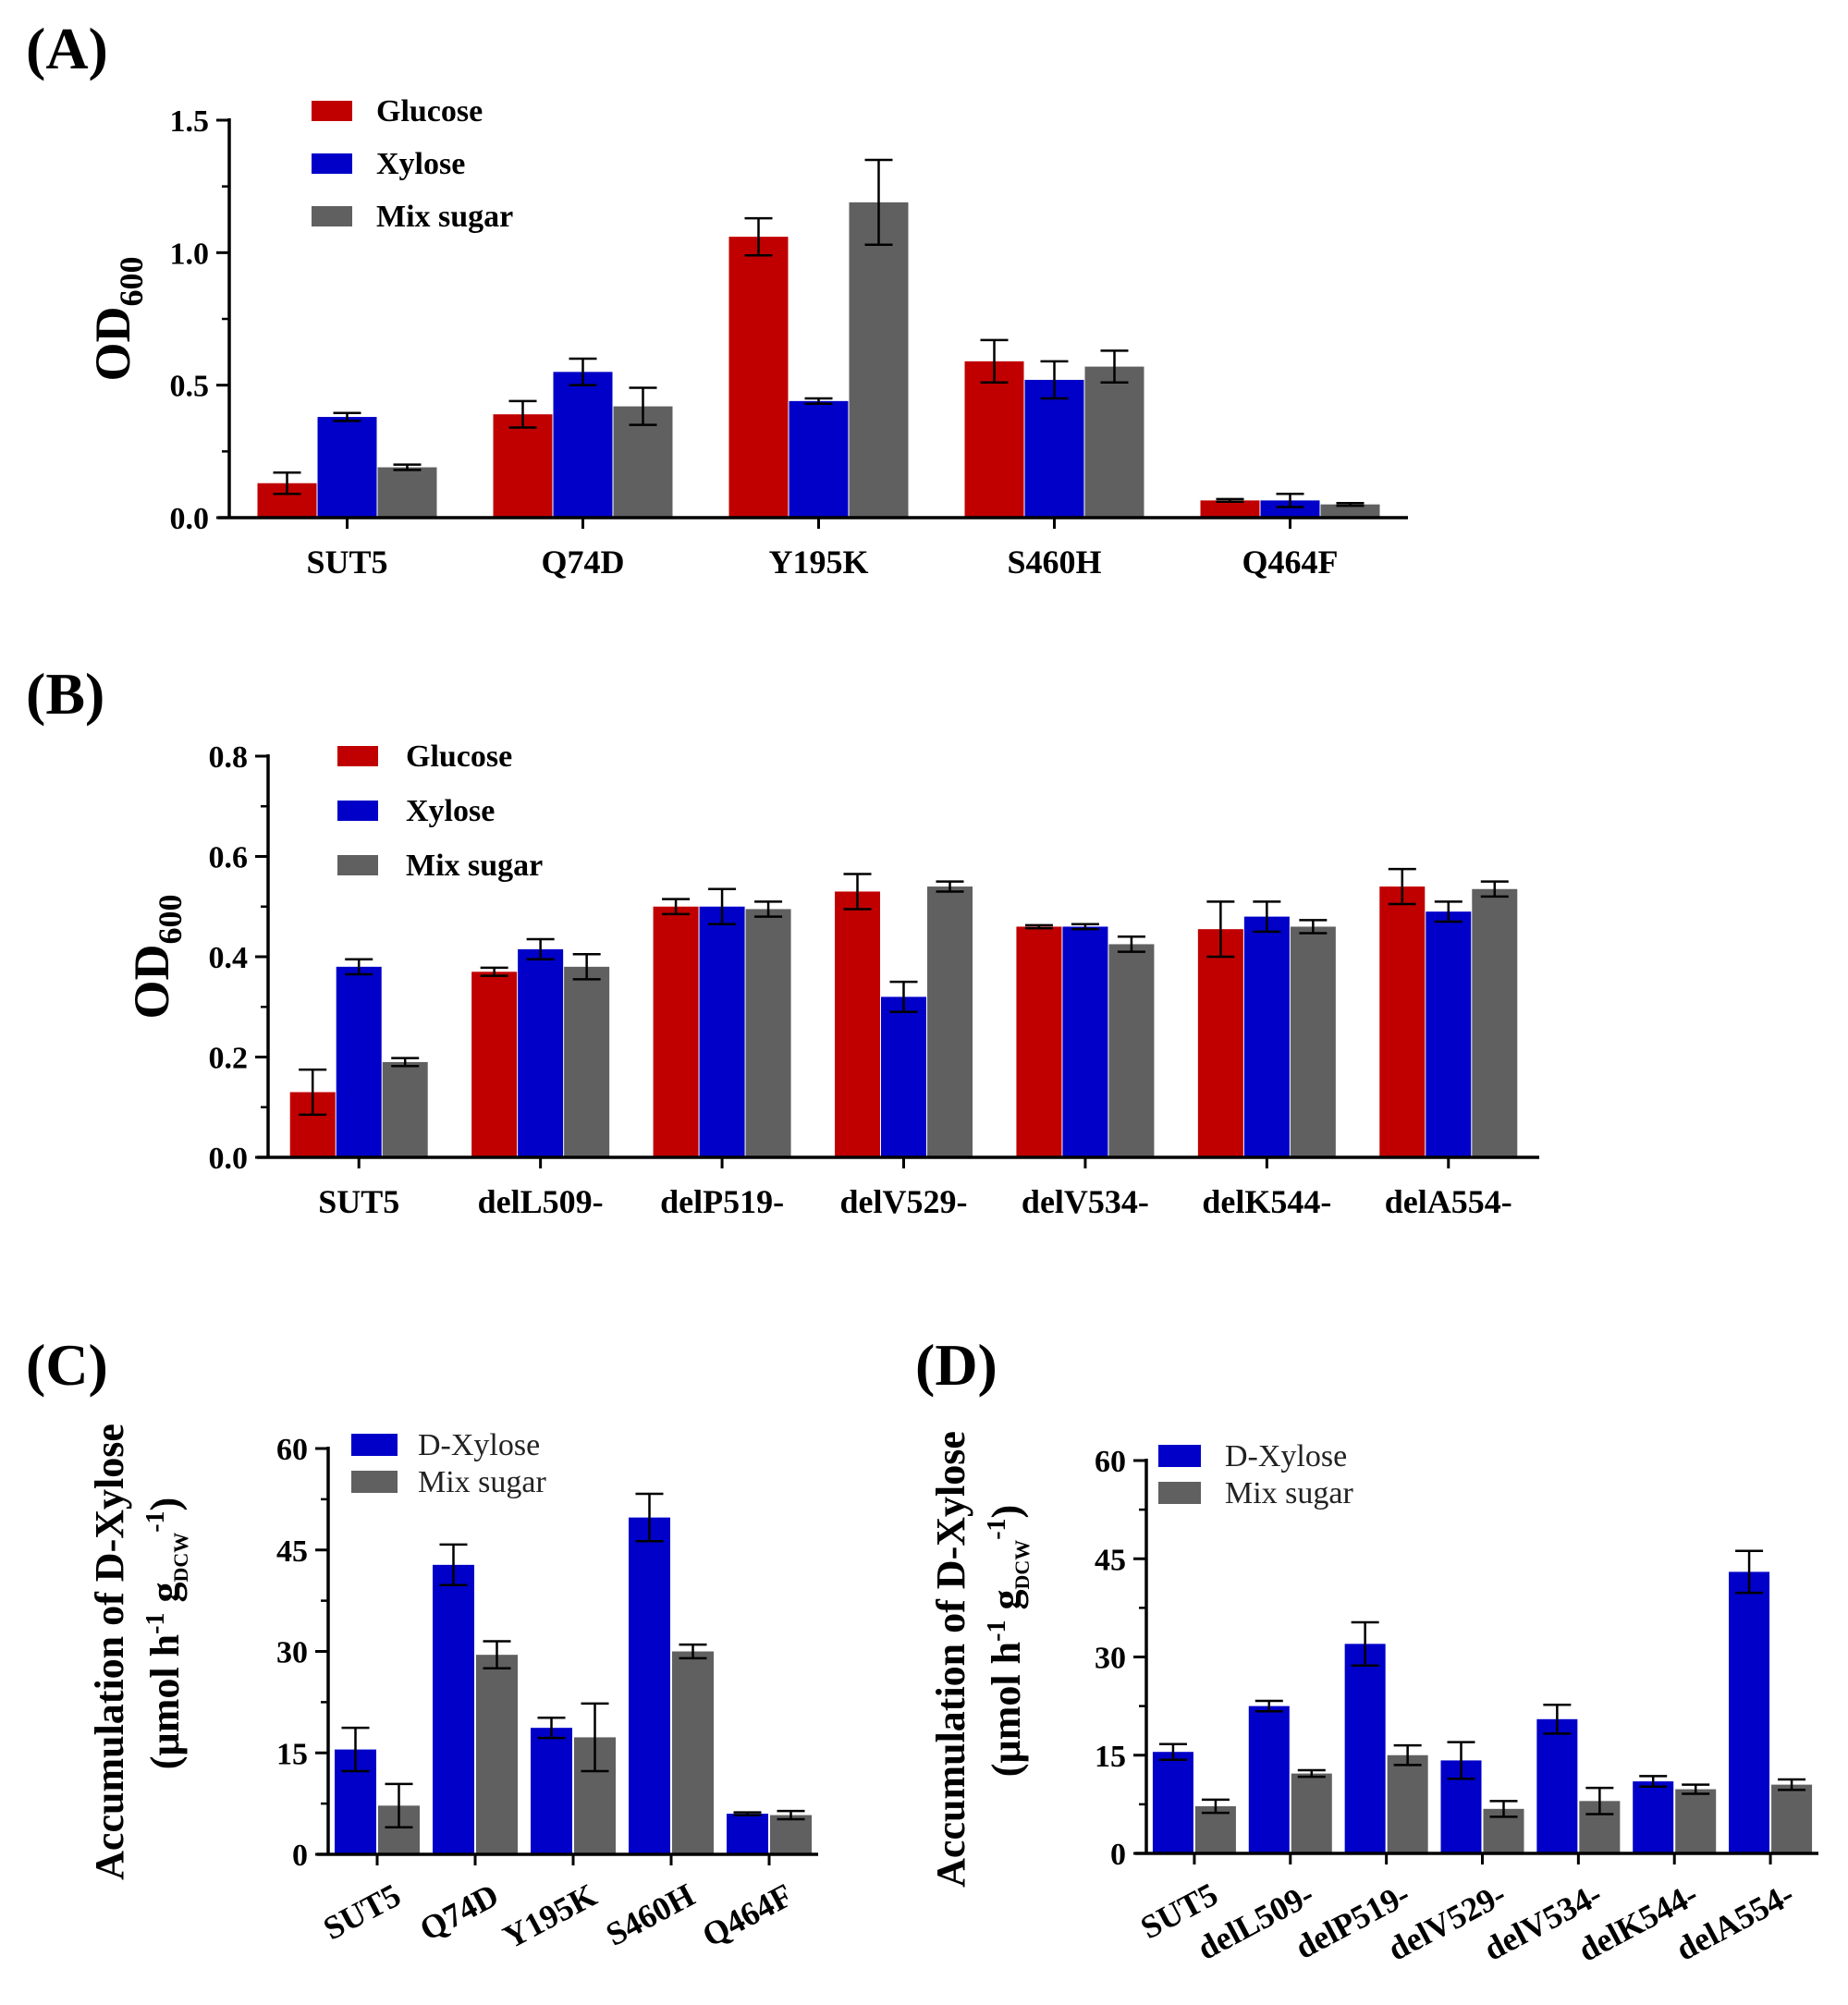  I want to click on x-tick-label-c-2: Y195K, so click(550, 1916).